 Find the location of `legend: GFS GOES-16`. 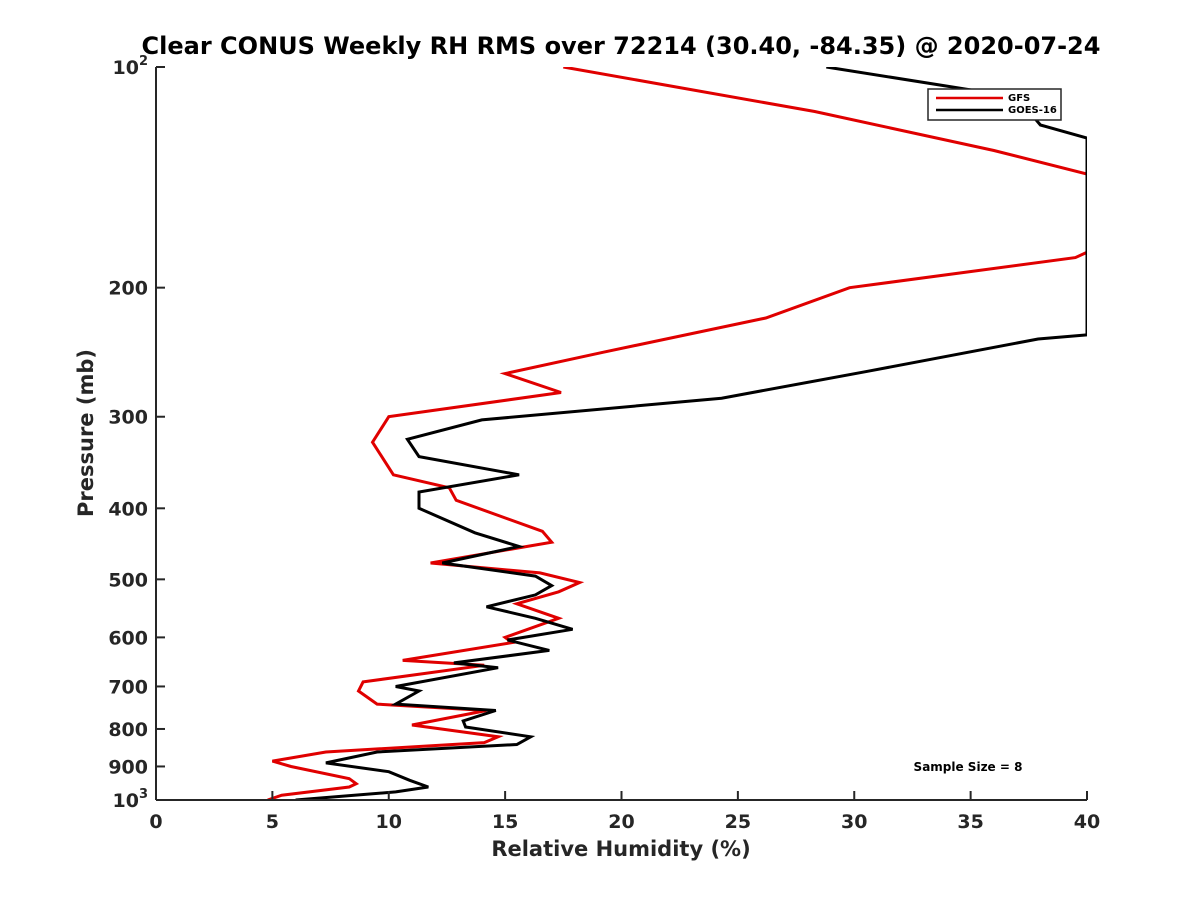

legend: GFS GOES-16 is located at coordinates (994, 104).